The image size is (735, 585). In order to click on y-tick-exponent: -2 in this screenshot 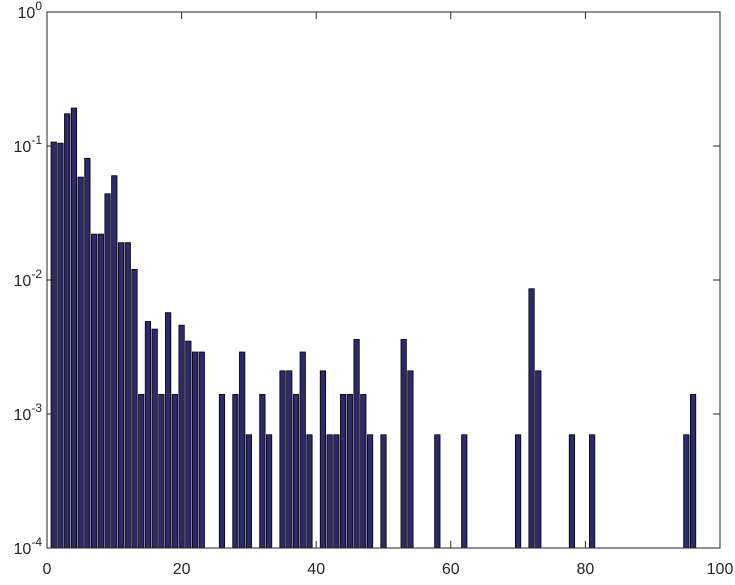, I will do `click(36, 274)`.